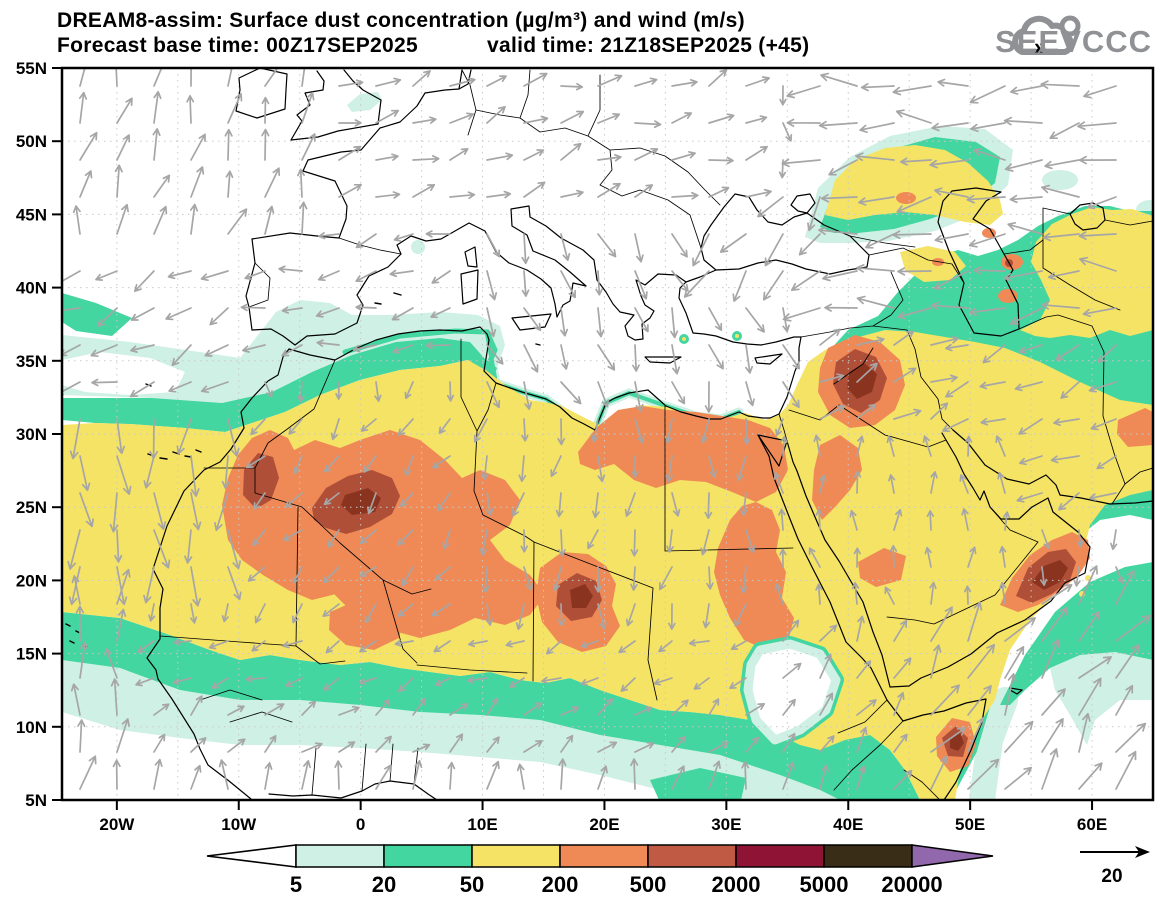  Describe the element at coordinates (472, 884) in the screenshot. I see `colorbar-value-label: 50` at that location.